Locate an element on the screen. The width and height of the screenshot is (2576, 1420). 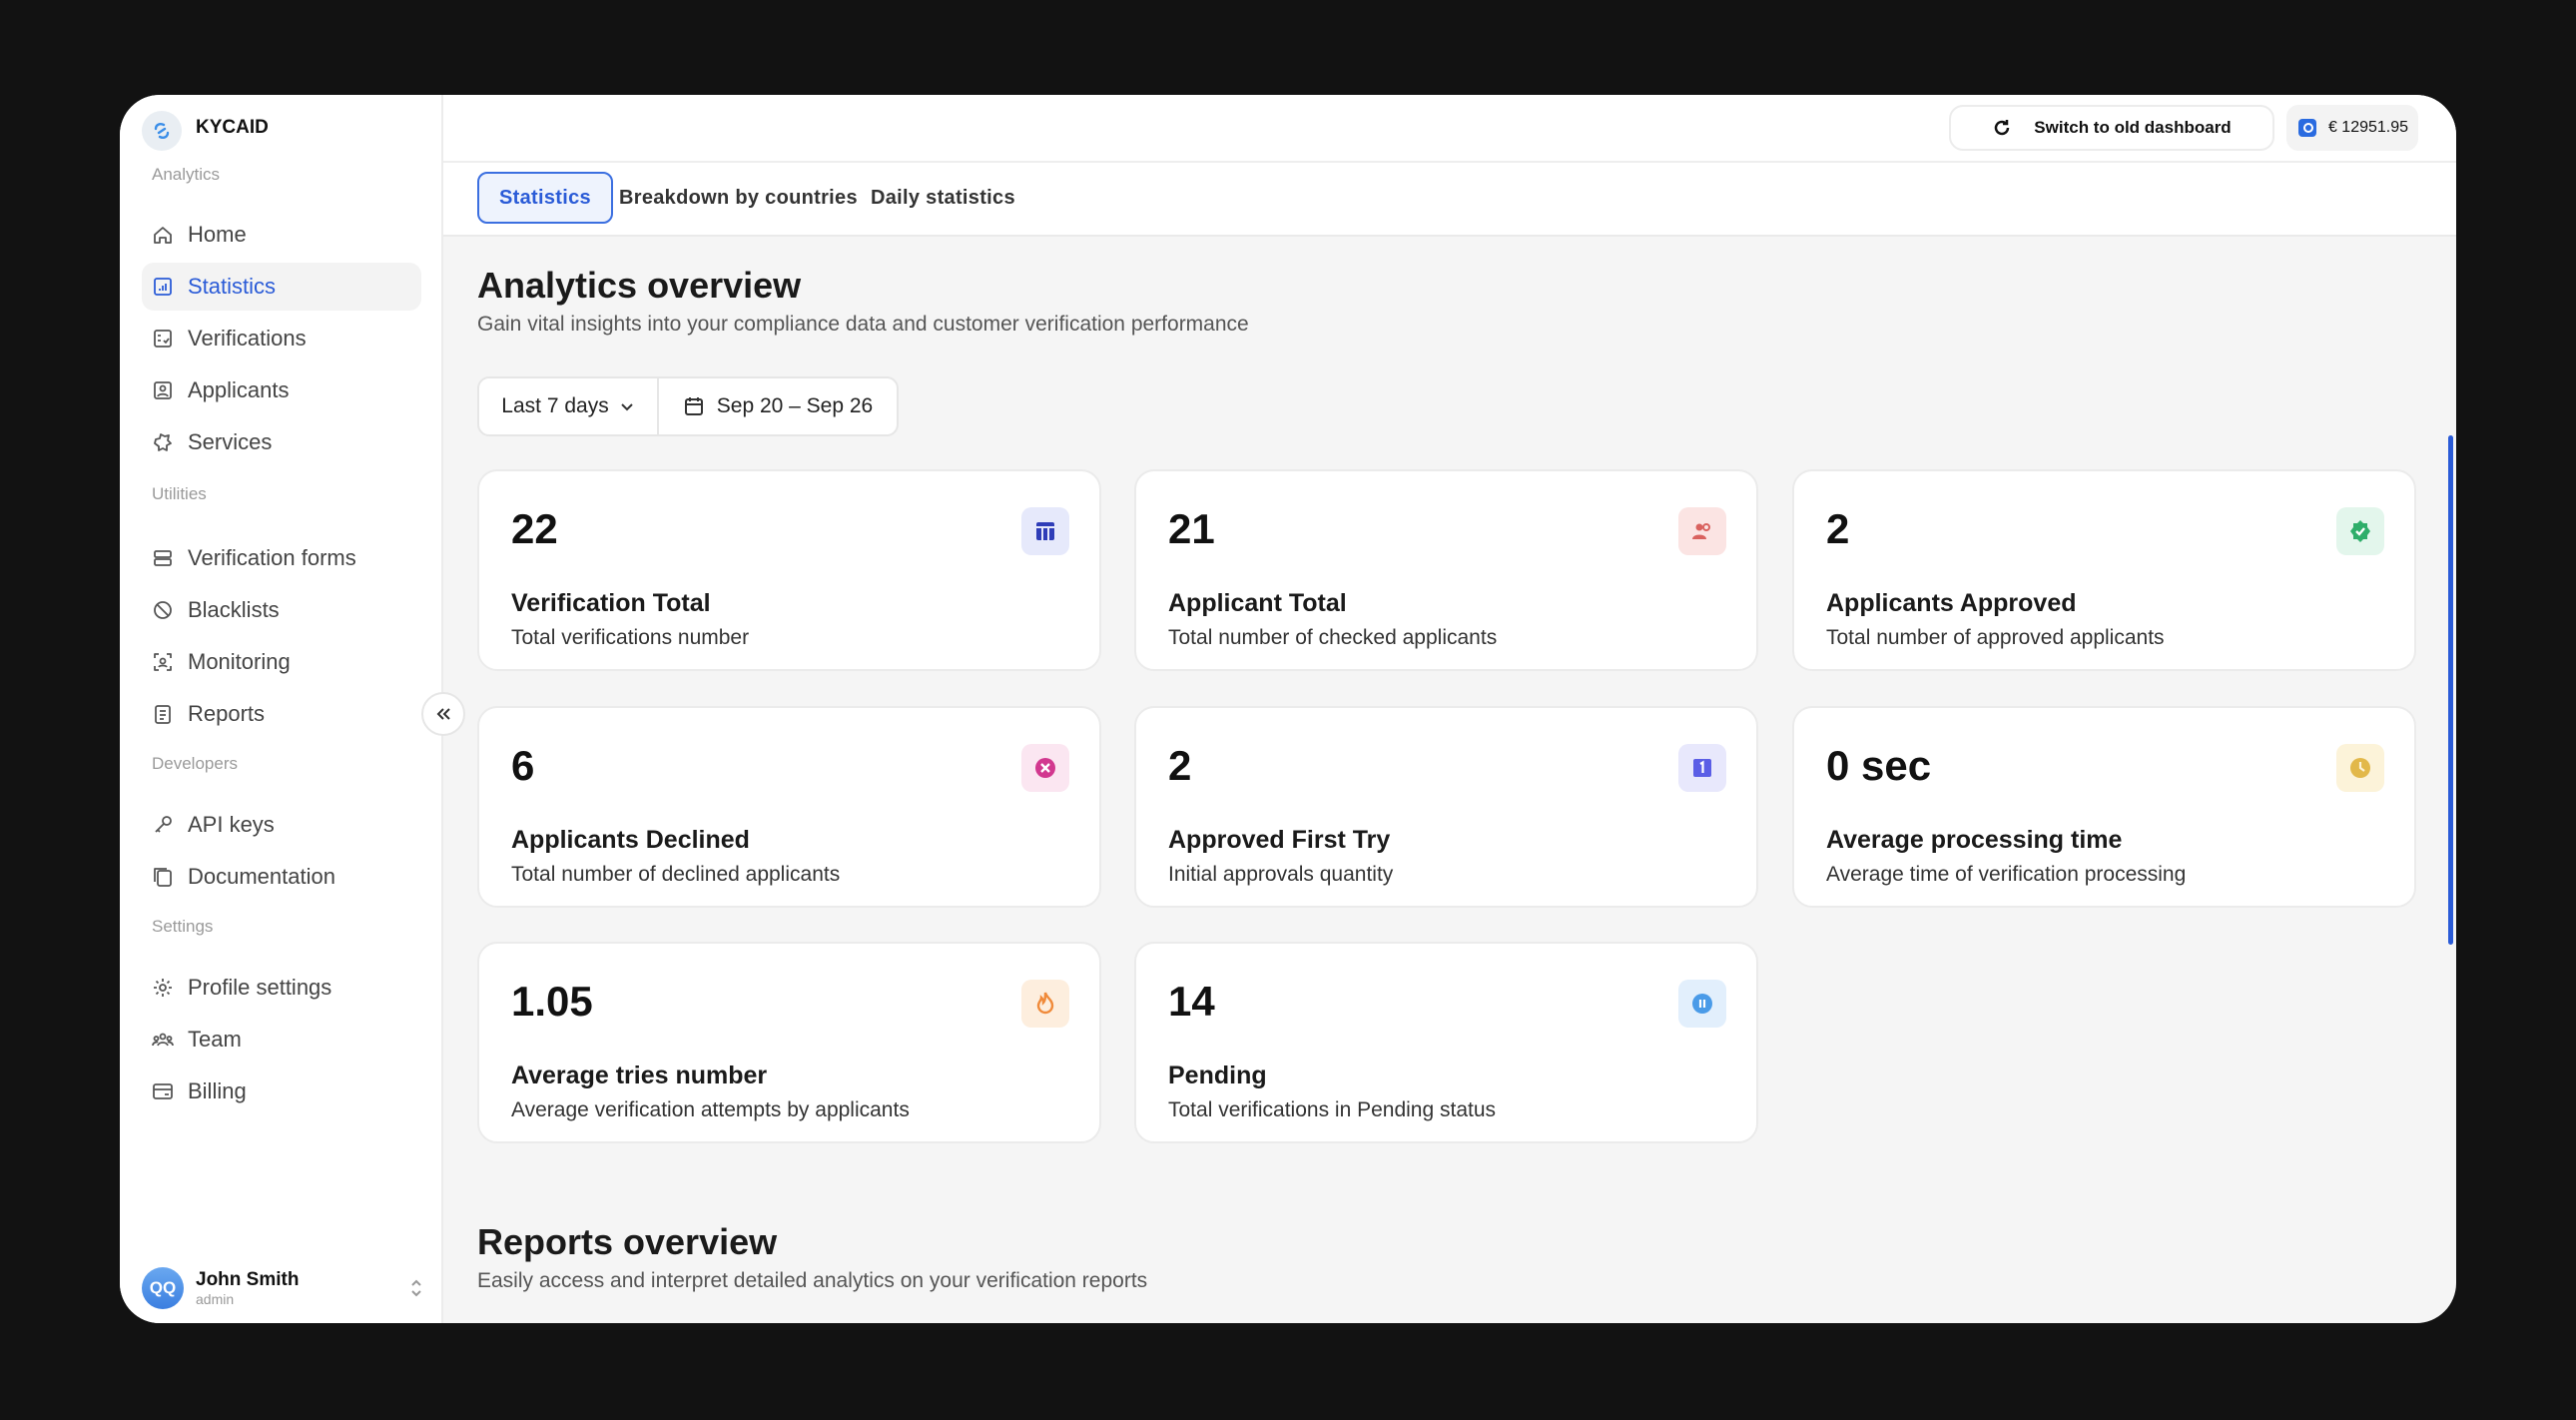
fire-icon is located at coordinates (1045, 1004).